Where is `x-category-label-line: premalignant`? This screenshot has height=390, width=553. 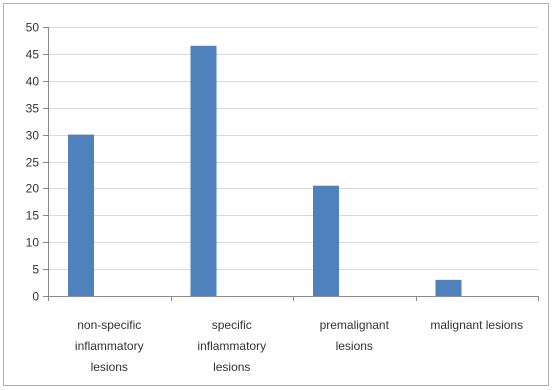
x-category-label-line: premalignant is located at coordinates (355, 325).